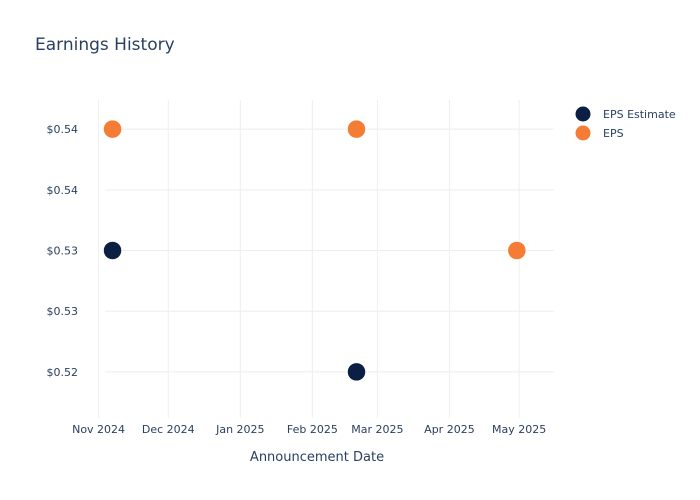  What do you see at coordinates (317, 457) in the screenshot?
I see `x-axis-title: Announcement Date` at bounding box center [317, 457].